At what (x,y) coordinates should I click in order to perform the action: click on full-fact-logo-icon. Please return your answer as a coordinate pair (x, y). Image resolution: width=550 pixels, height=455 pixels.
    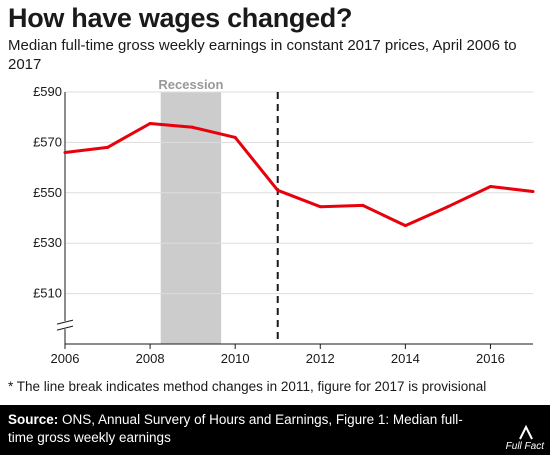
    Looking at the image, I should click on (526, 432).